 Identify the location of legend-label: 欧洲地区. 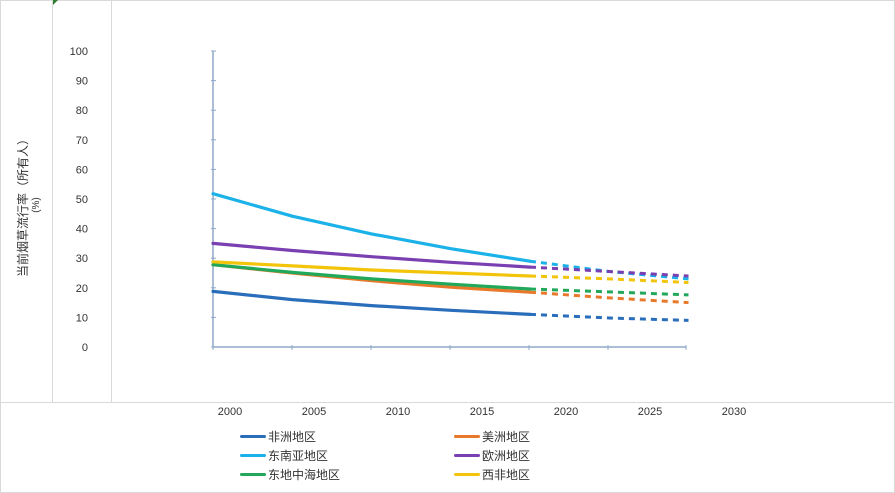
(506, 455).